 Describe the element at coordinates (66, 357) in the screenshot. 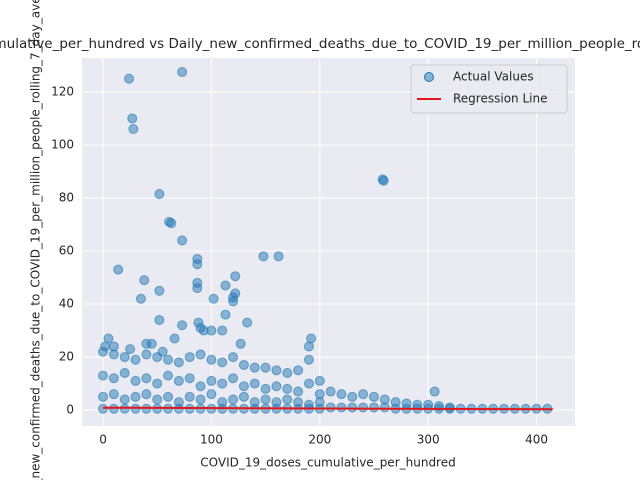

I see `y-tick-label: 20` at that location.